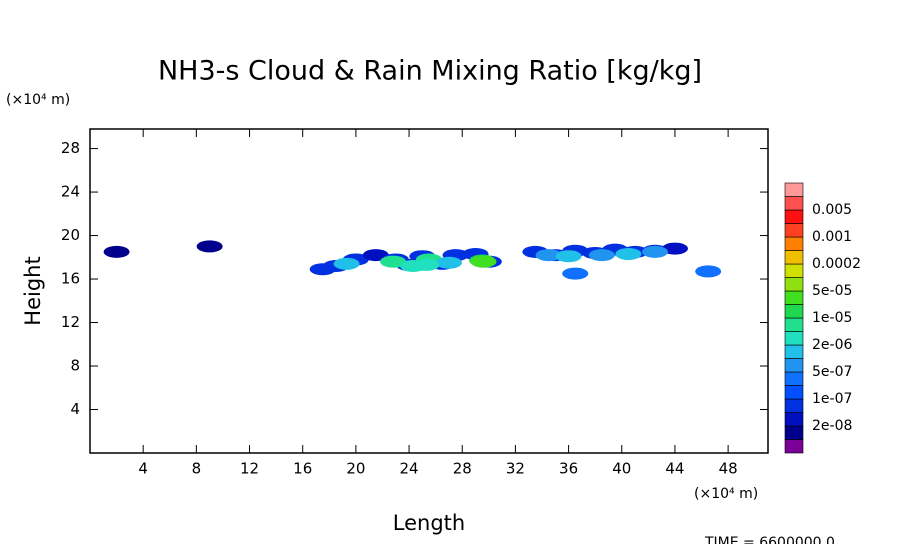  I want to click on colorbar-label: 2e-06, so click(832, 345).